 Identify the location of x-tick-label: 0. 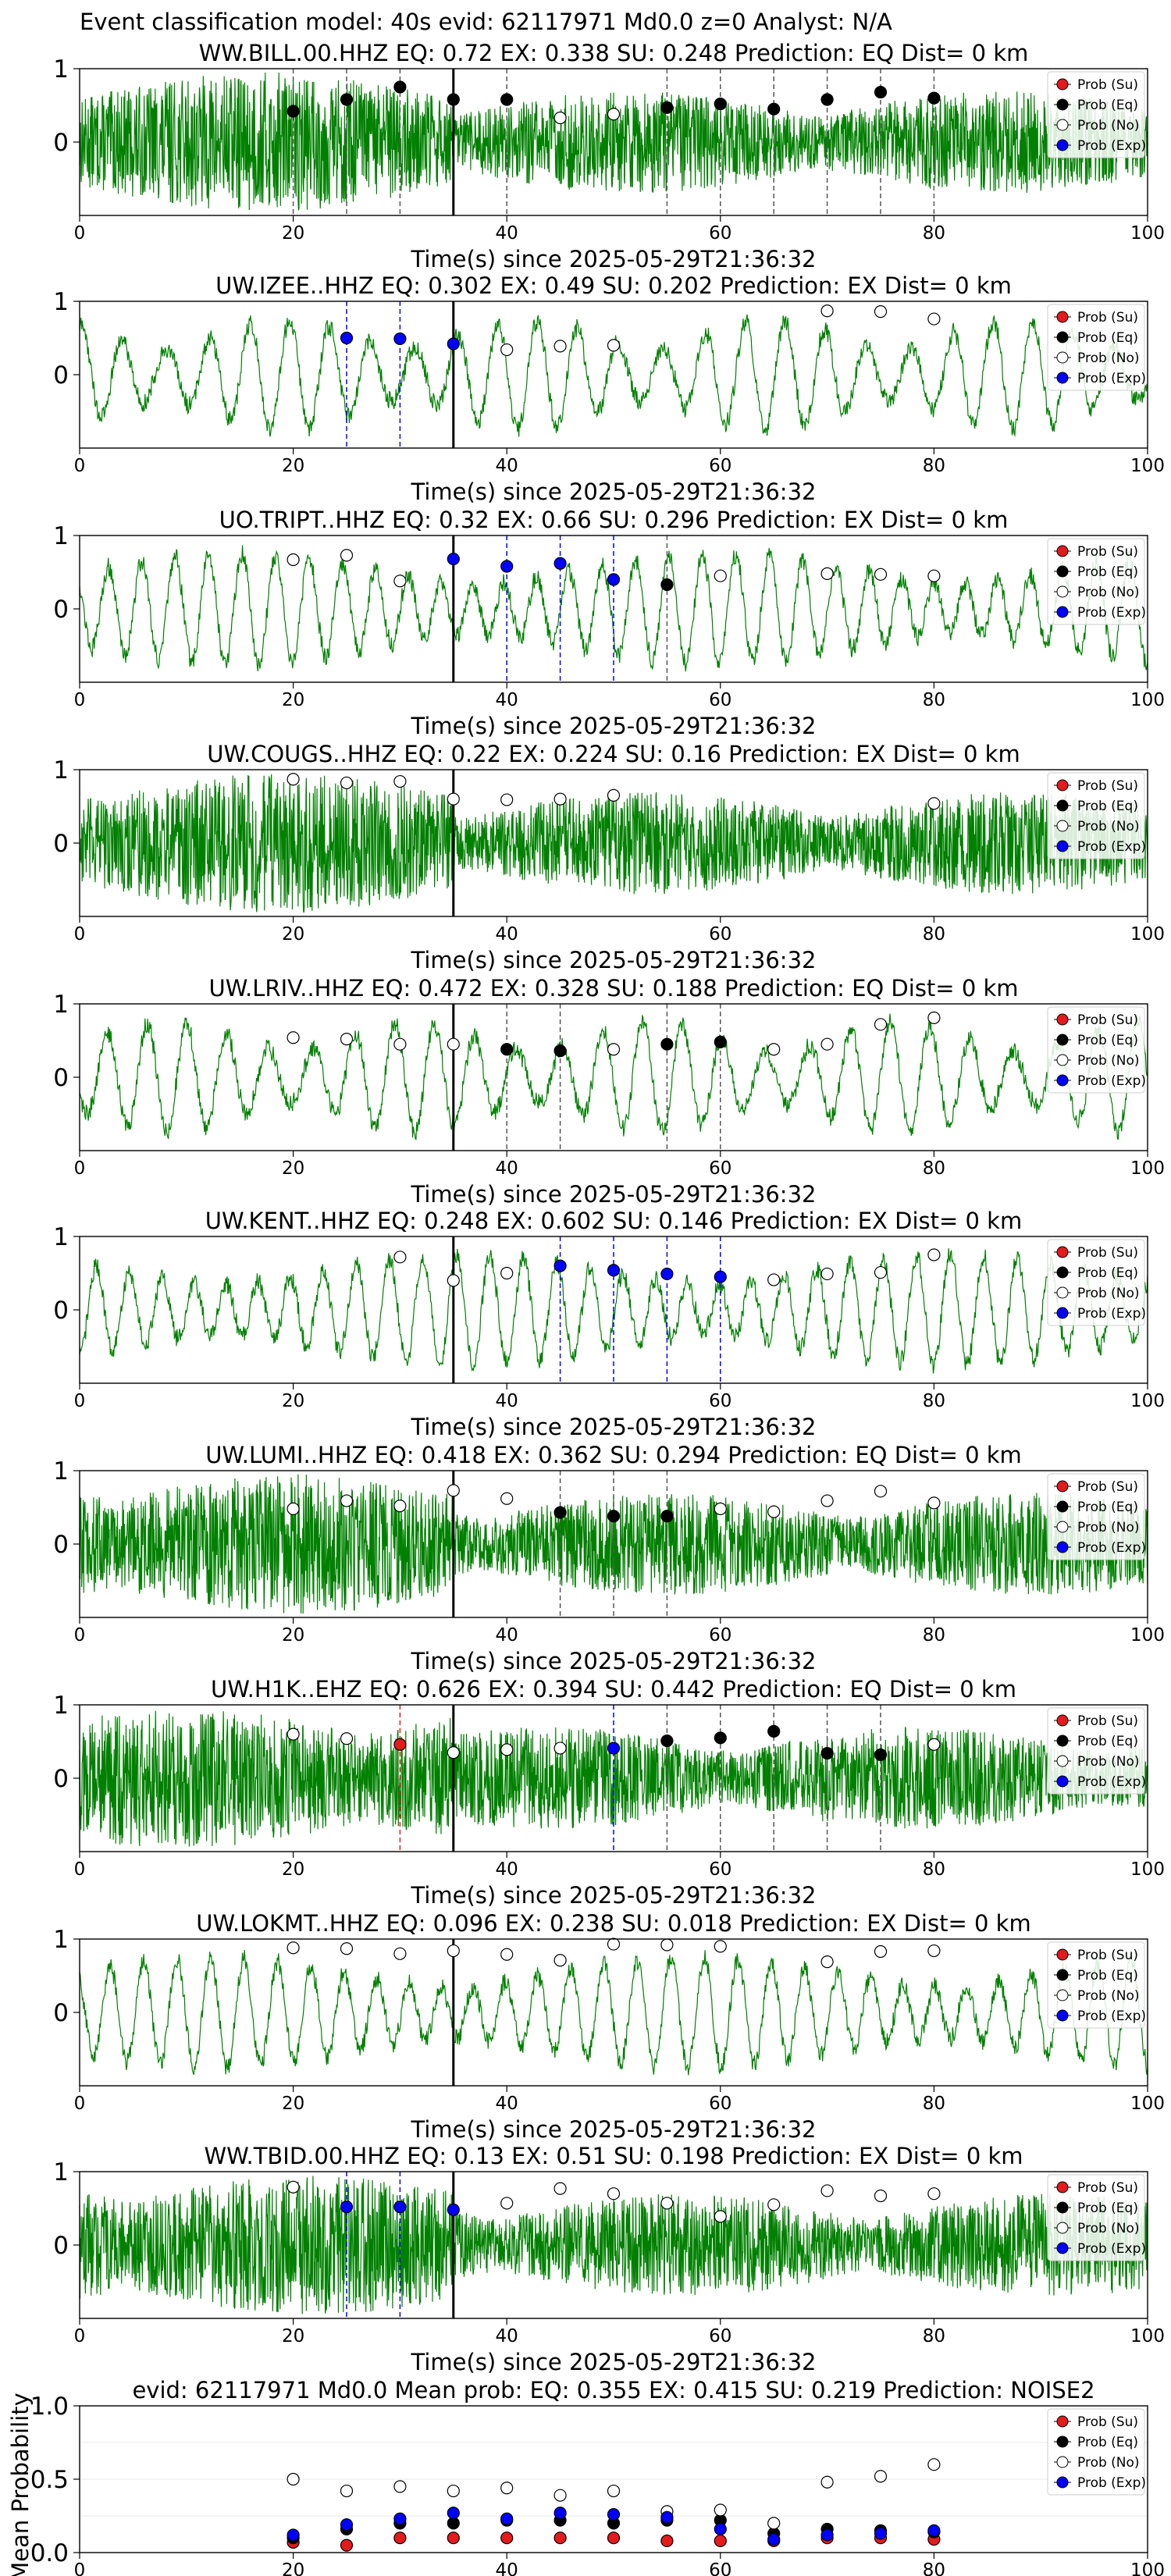
(80, 1636).